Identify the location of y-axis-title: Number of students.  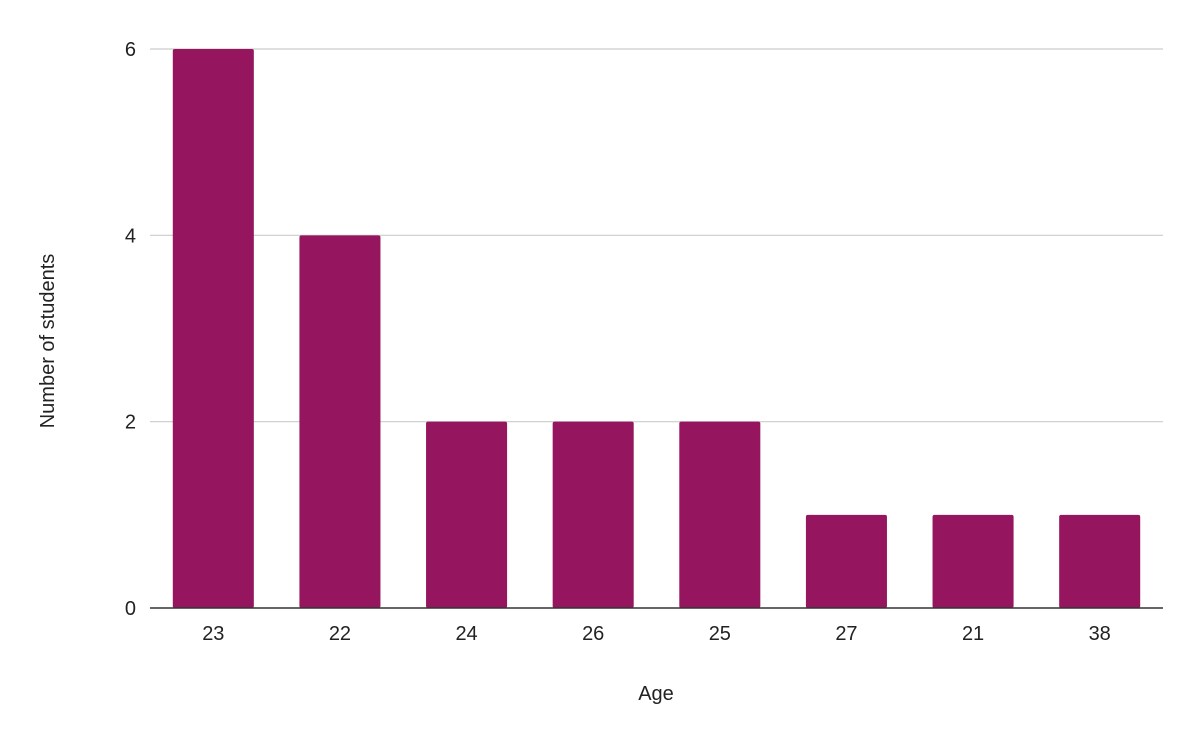
(48, 341).